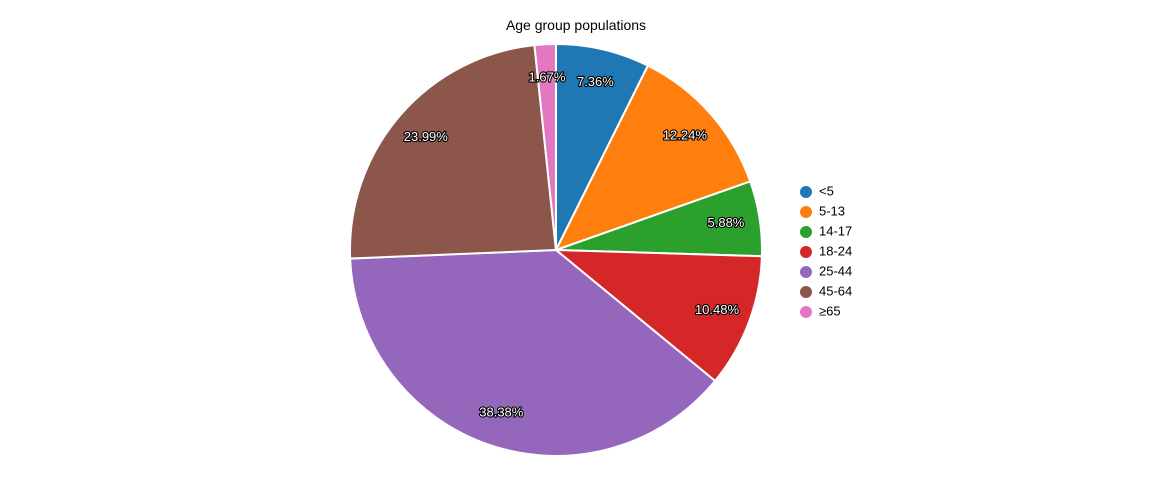 The image size is (1172, 480). What do you see at coordinates (826, 190) in the screenshot?
I see `legend-label: <5` at bounding box center [826, 190].